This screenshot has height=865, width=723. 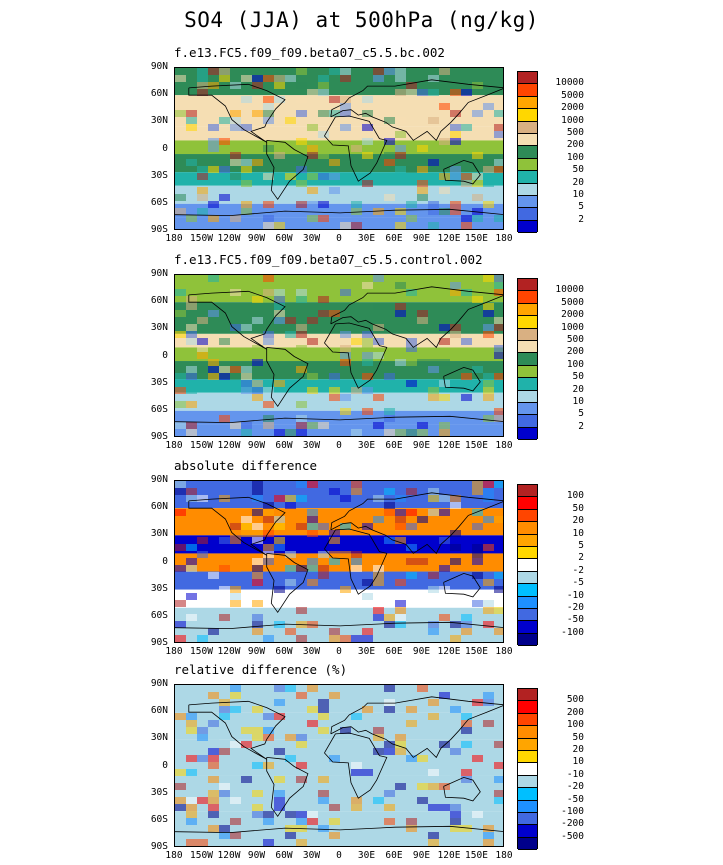 What do you see at coordinates (575, 700) in the screenshot?
I see `colorbar-label: 500` at bounding box center [575, 700].